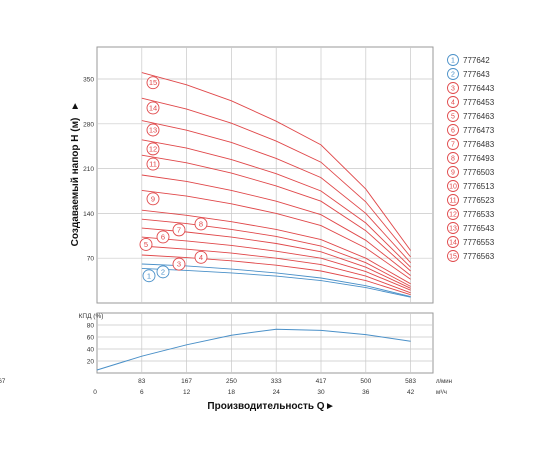 The width and height of the screenshot is (560, 460). Describe the element at coordinates (479, 88) in the screenshot. I see `legend-label: 7776443` at that location.